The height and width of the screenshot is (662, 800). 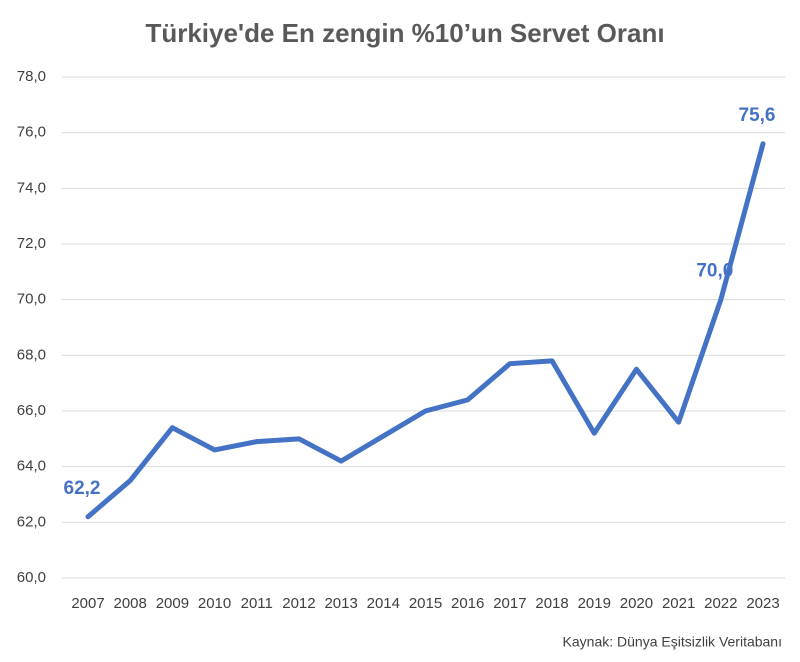 I want to click on x-tick-label: 2007, so click(x=87, y=603).